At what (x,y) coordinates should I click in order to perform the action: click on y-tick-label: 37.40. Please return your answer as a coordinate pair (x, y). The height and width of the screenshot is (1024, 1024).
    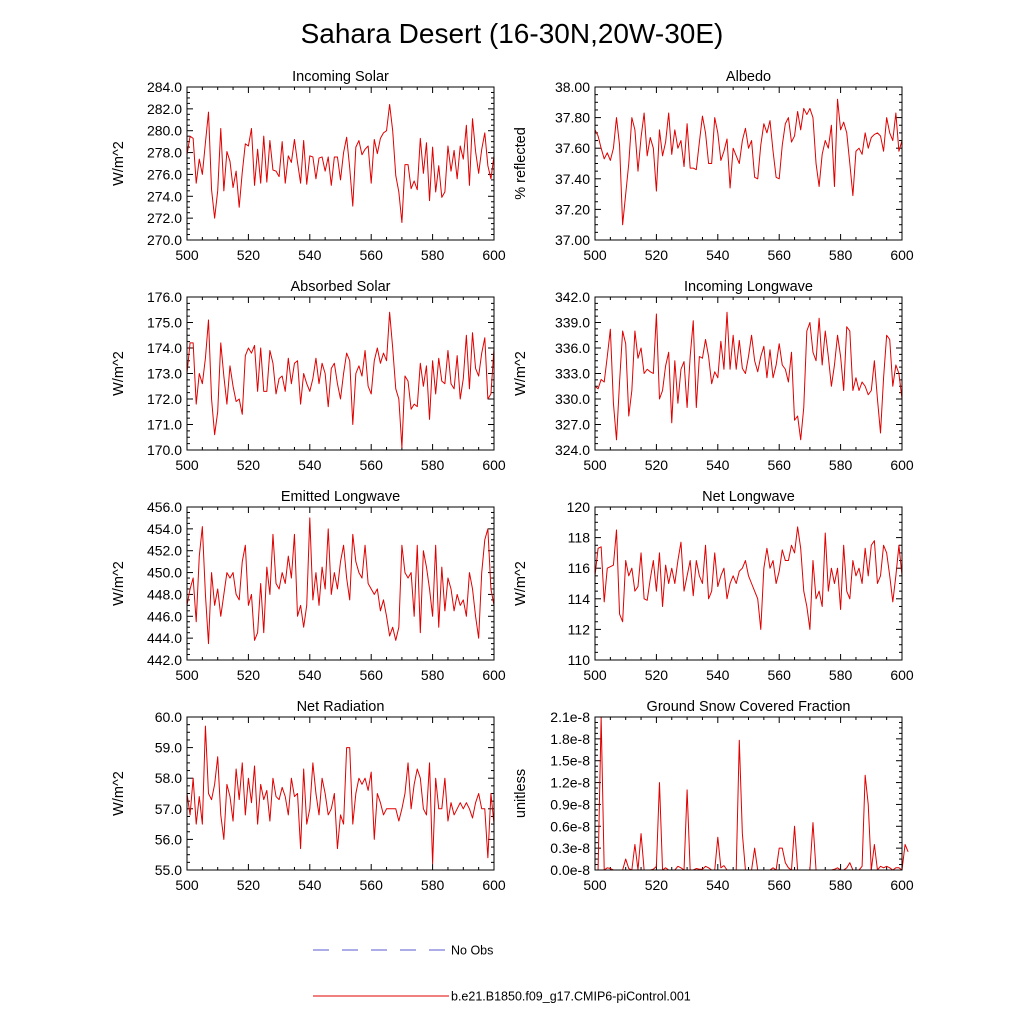
    Looking at the image, I should click on (572, 179).